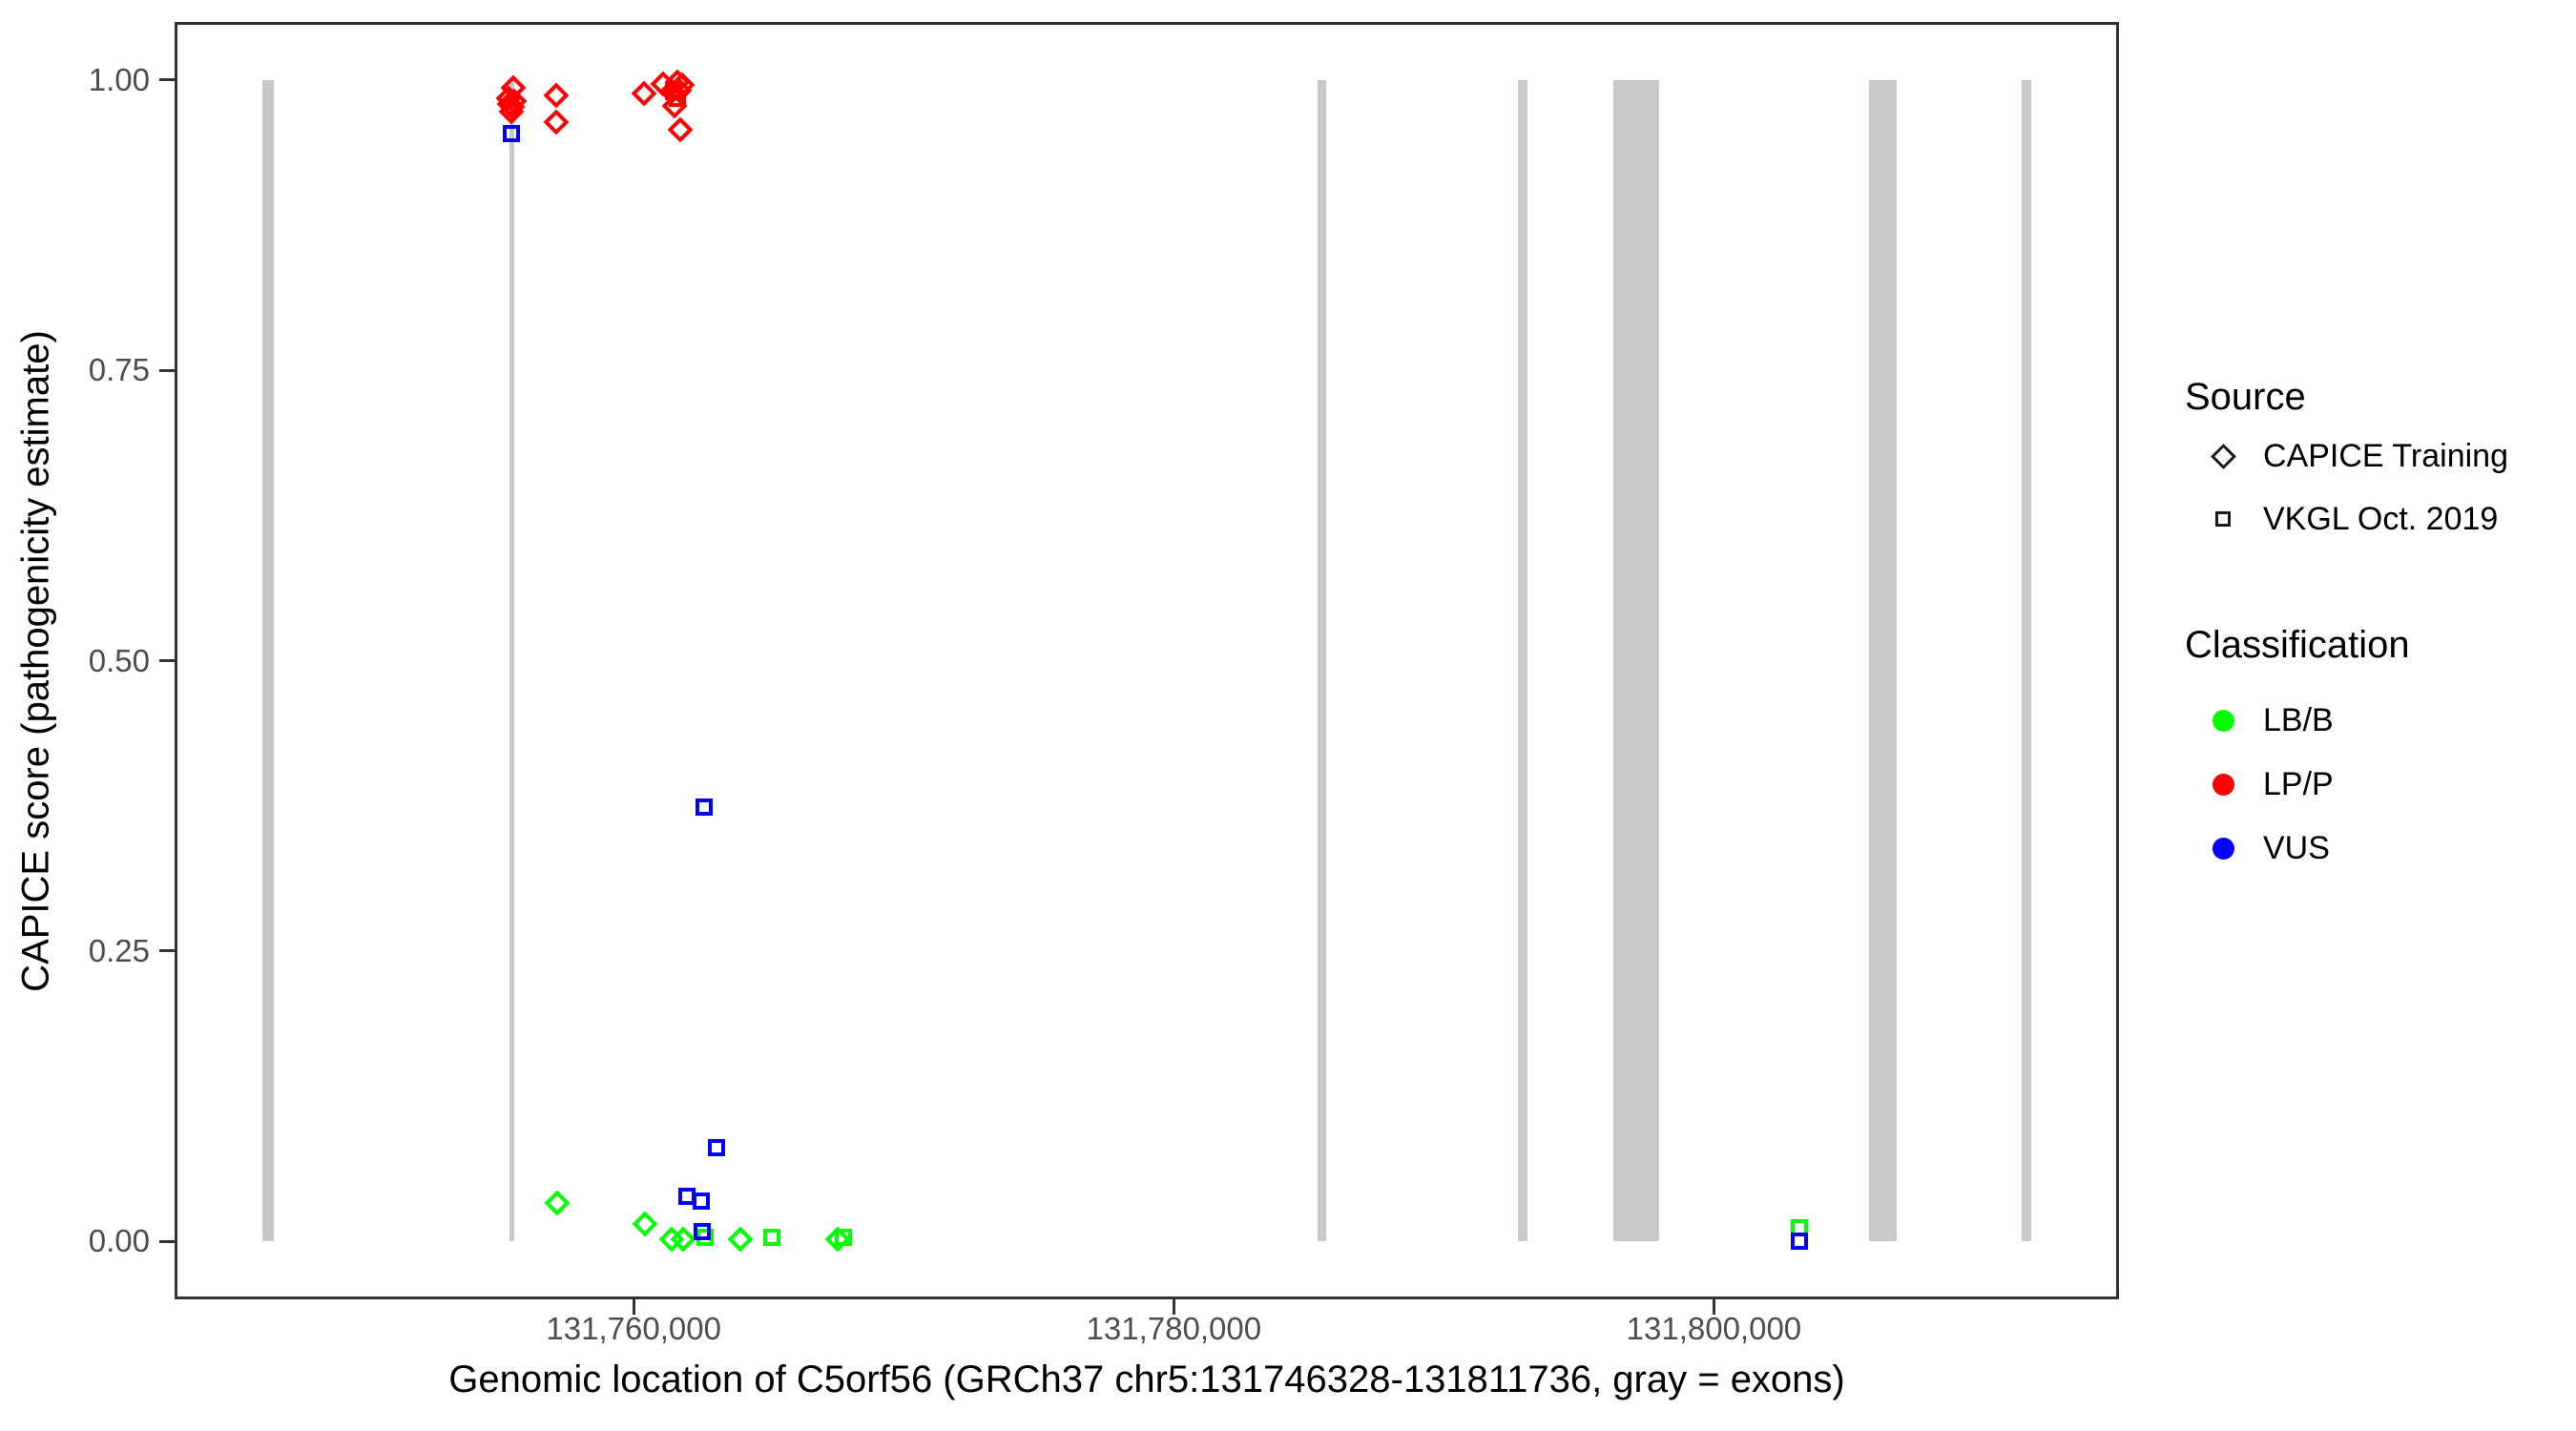 This screenshot has width=2576, height=1431. Describe the element at coordinates (1714, 1328) in the screenshot. I see `x-tick-label: 131,800,000` at that location.